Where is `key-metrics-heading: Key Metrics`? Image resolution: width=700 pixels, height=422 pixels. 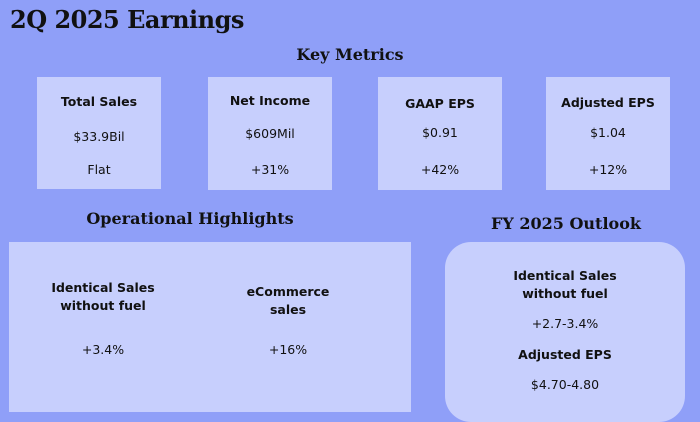 key-metrics-heading: Key Metrics is located at coordinates (350, 54).